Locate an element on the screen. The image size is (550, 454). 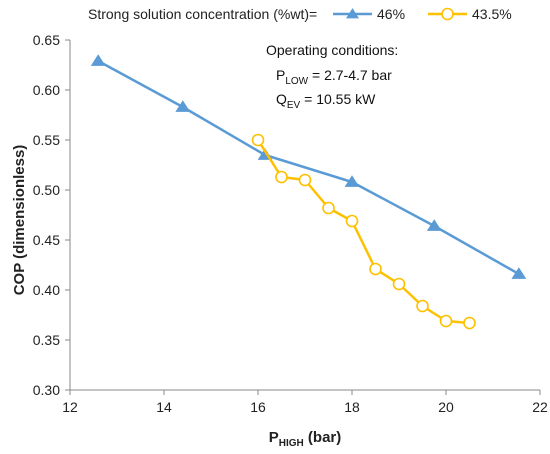
x-tick-label: 22 is located at coordinates (540, 407).